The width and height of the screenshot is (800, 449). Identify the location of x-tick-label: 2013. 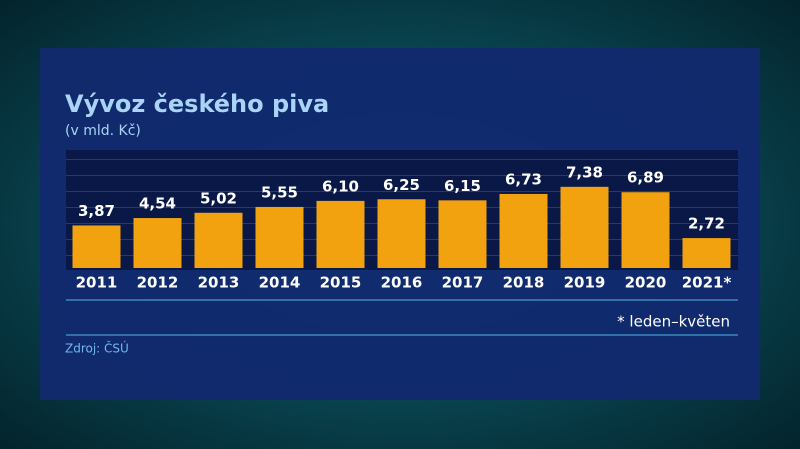
(219, 283).